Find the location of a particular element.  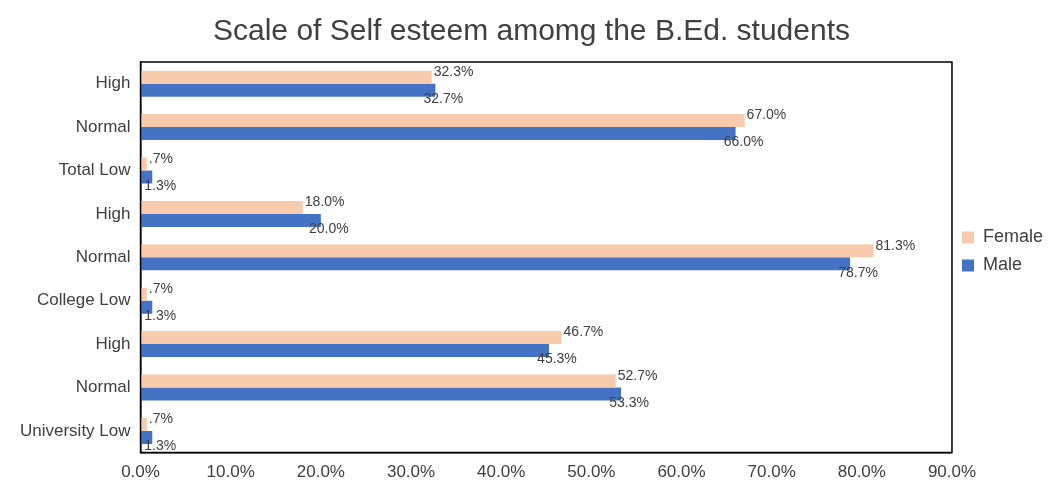

chart-title: Scale of Self esteem amomg the B.Ed. students is located at coordinates (531, 30).